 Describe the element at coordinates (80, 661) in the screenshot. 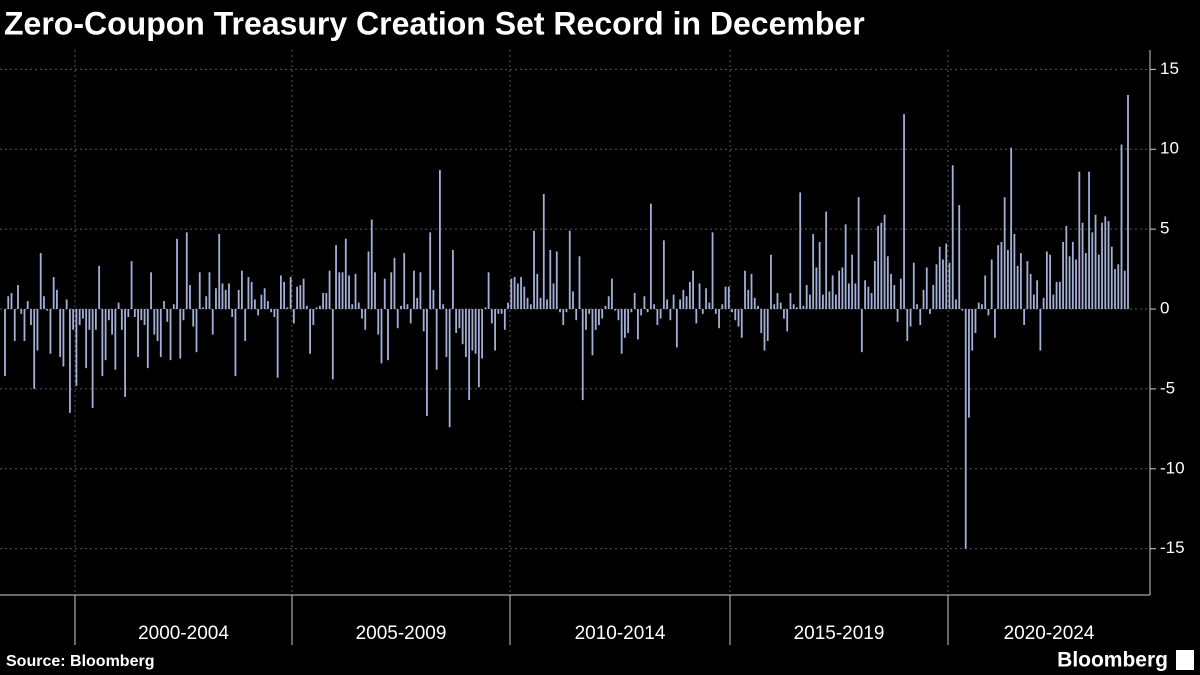

I see `source-note: Source: Bloomberg` at that location.